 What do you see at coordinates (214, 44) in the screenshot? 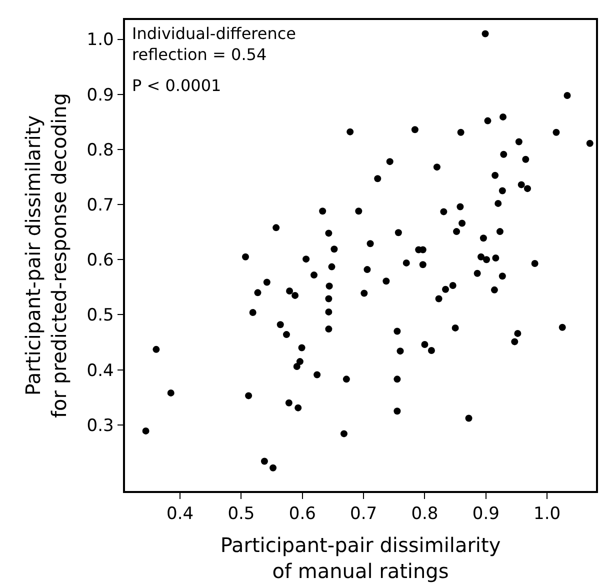
I see `annotation: Individual-difference reflection = 0.54` at bounding box center [214, 44].